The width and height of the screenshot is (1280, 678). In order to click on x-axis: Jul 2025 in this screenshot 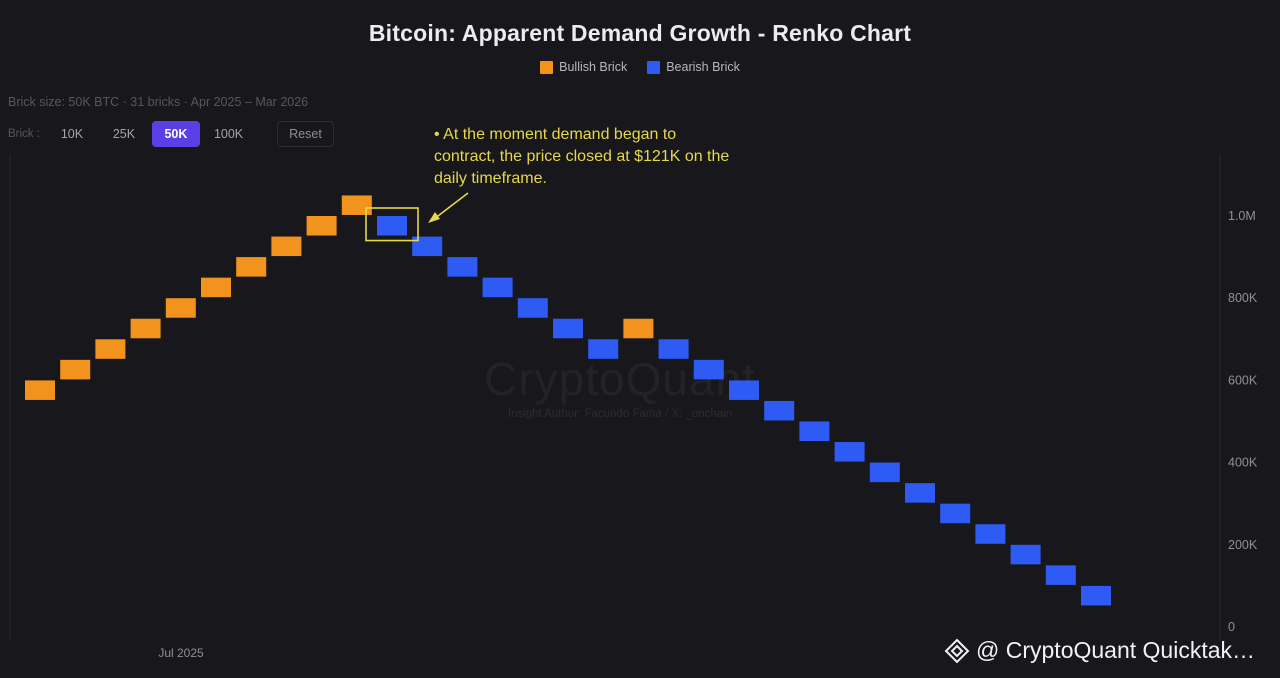, I will do `click(181, 653)`.